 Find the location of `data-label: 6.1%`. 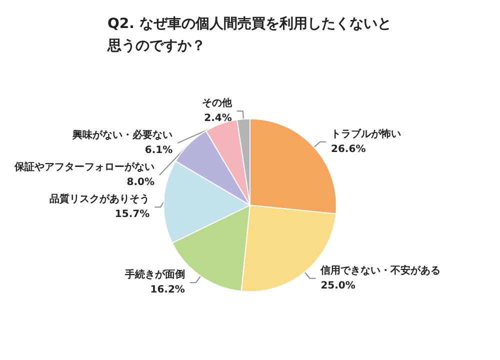

data-label: 6.1% is located at coordinates (158, 150).